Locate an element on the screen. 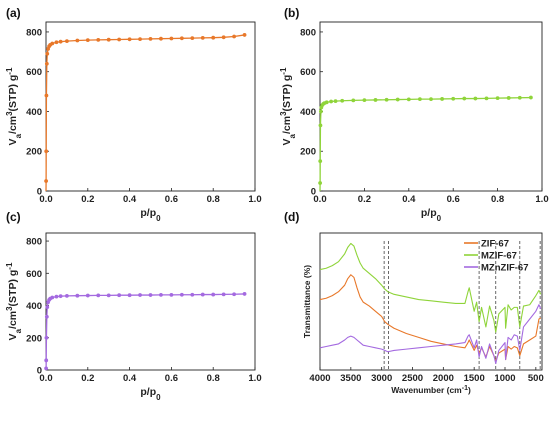  x-tick-label: 1500 is located at coordinates (474, 378).